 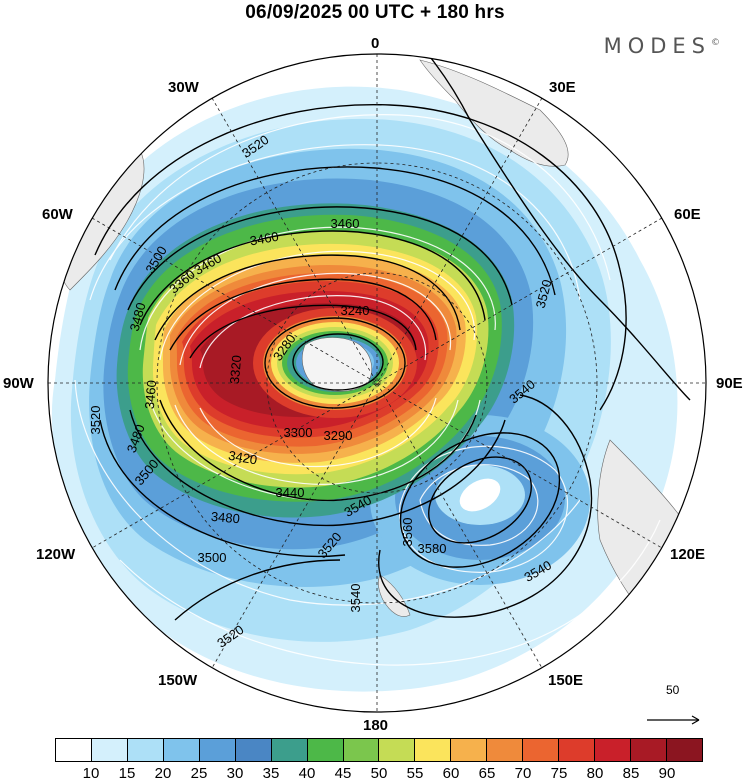 What do you see at coordinates (375, 43) in the screenshot?
I see `lon-label-0: 0` at bounding box center [375, 43].